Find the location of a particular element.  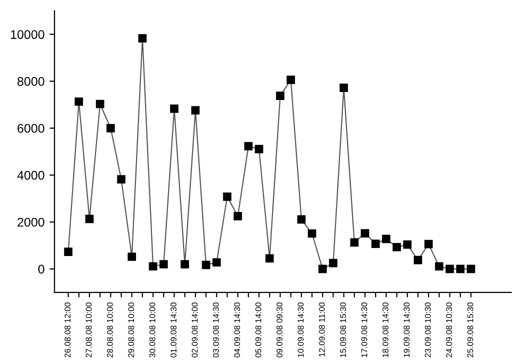

y-tick-label: 2000 is located at coordinates (31, 222).